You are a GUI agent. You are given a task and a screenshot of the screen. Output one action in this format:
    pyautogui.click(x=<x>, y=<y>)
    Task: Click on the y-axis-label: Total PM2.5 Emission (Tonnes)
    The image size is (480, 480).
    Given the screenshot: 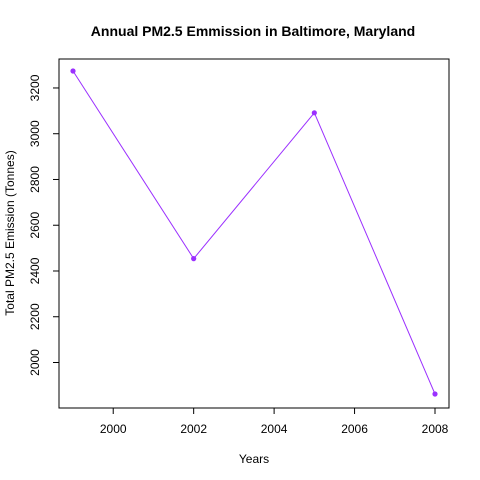 What is the action you would take?
    pyautogui.click(x=10, y=232)
    